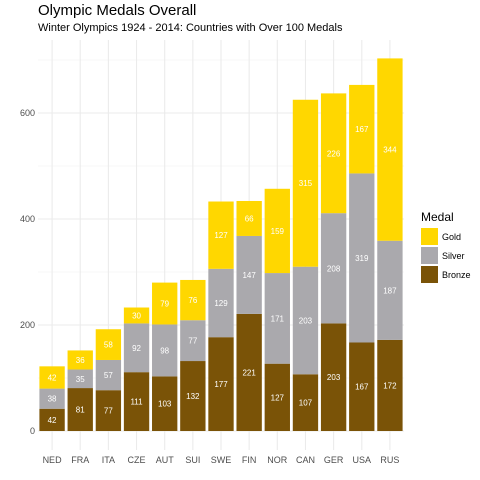  Describe the element at coordinates (334, 460) in the screenshot. I see `x-tick-label: GER` at that location.